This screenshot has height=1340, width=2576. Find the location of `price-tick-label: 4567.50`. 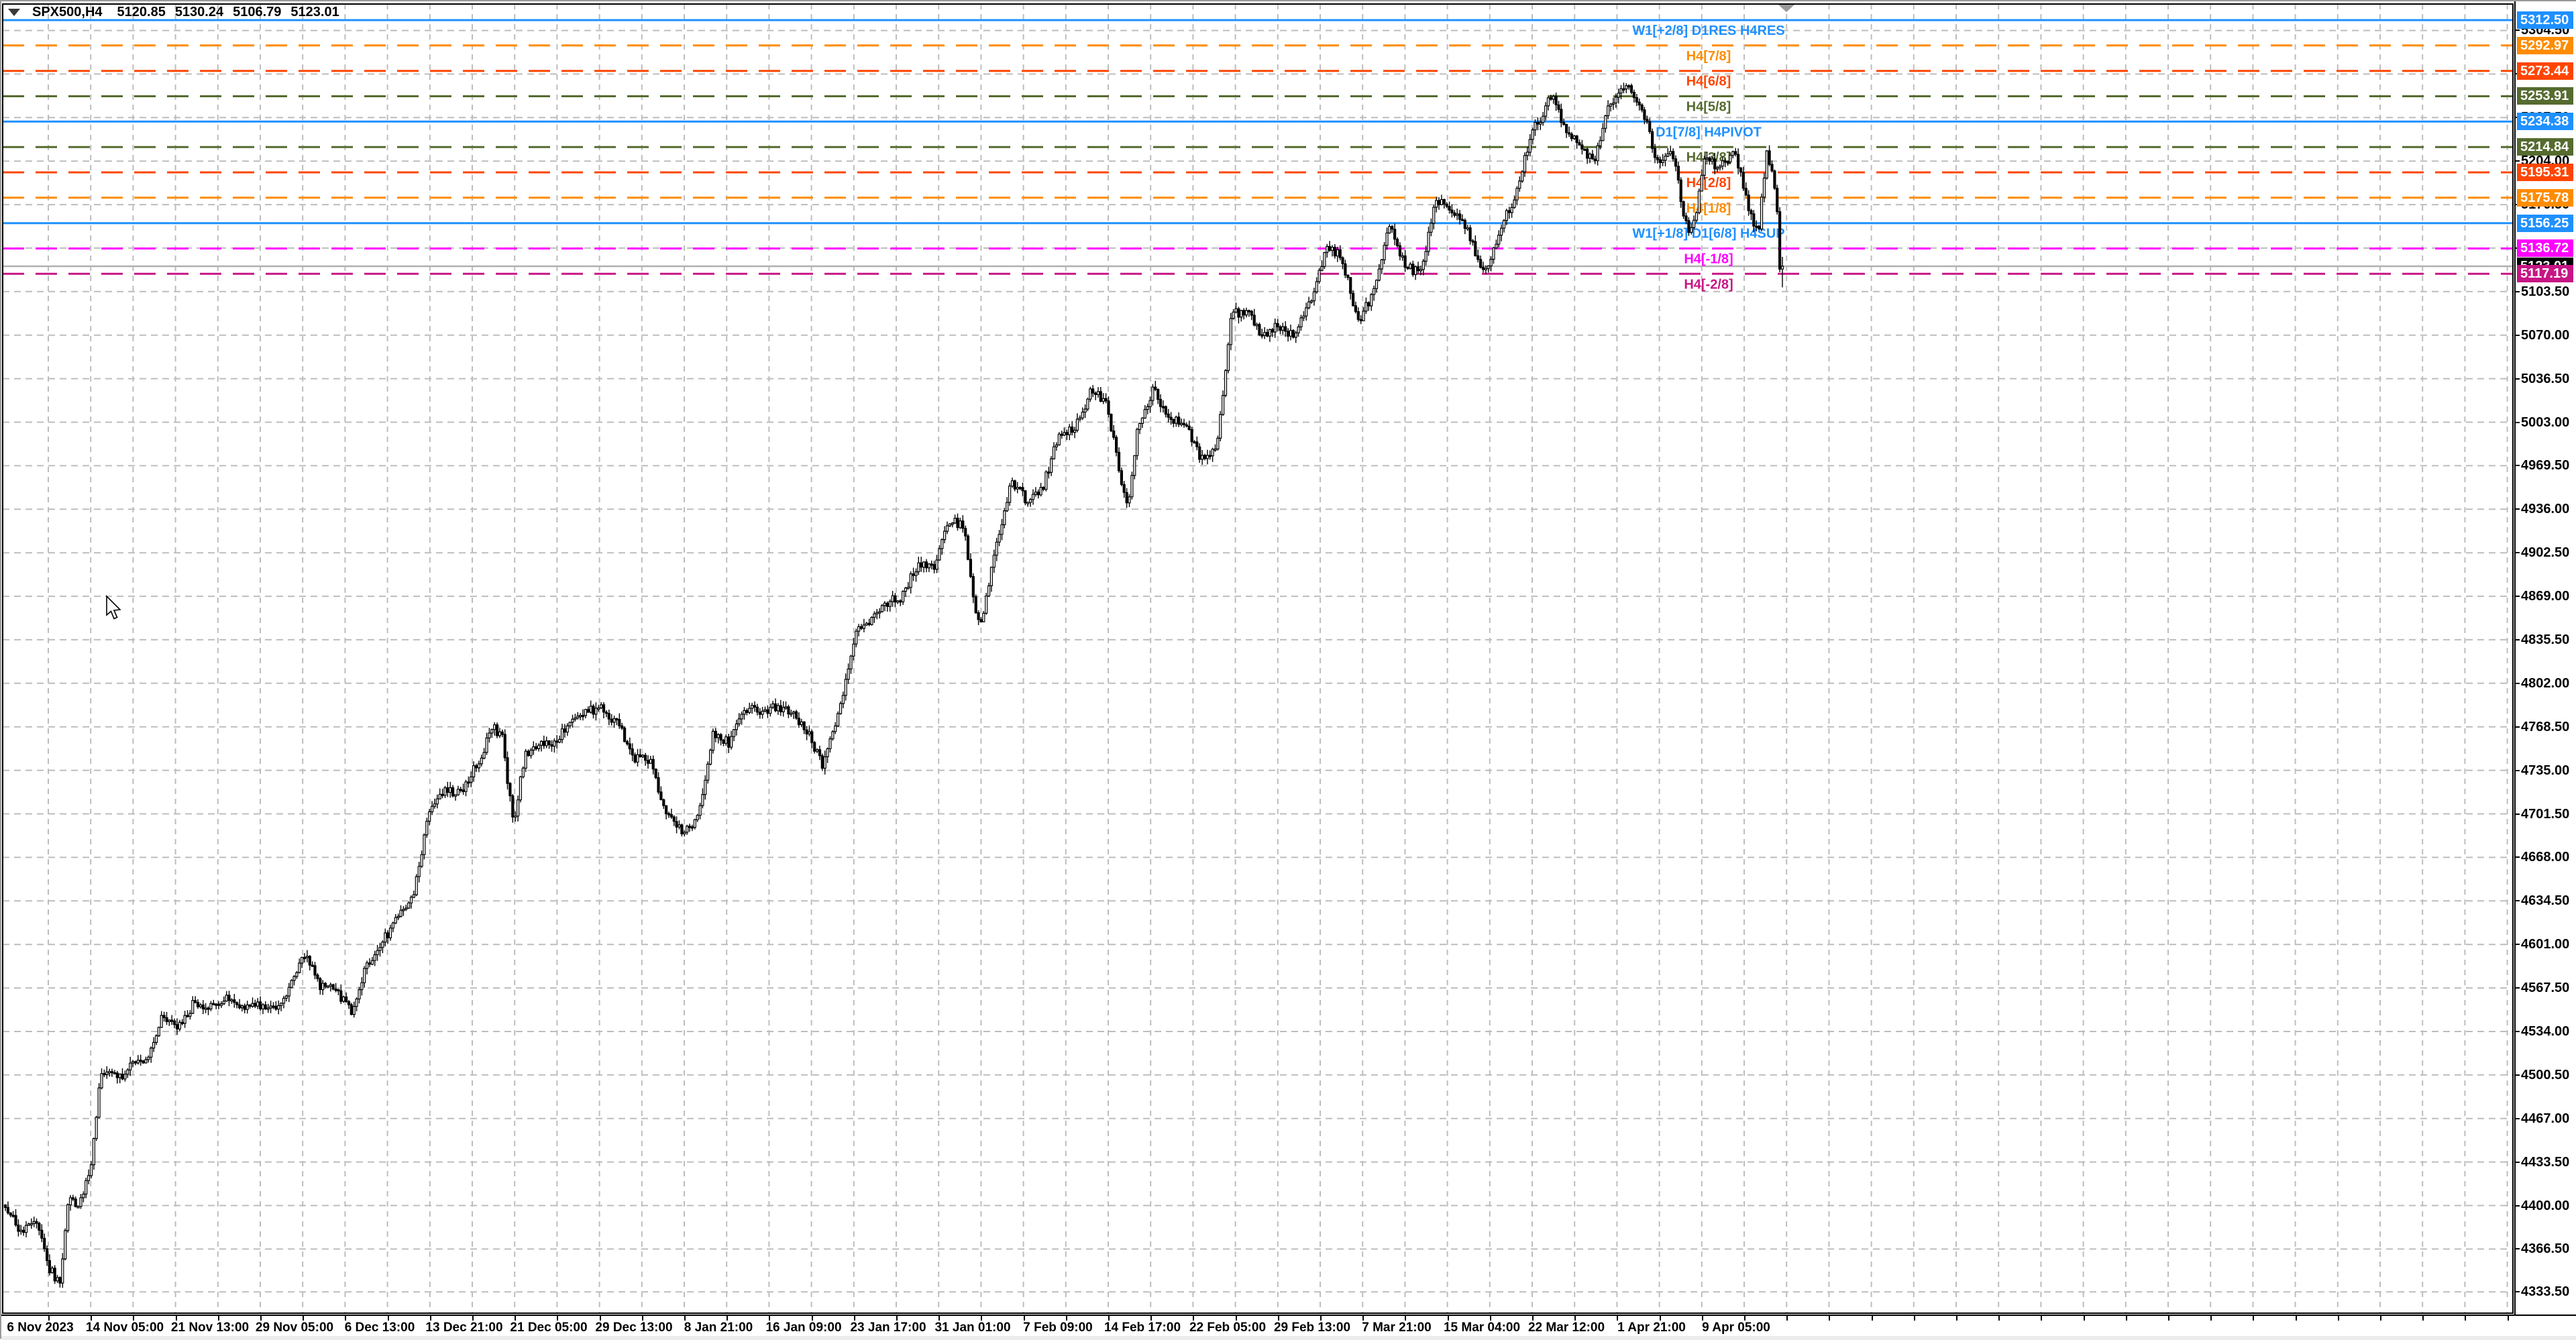

price-tick-label: 4567.50 is located at coordinates (2545, 988).